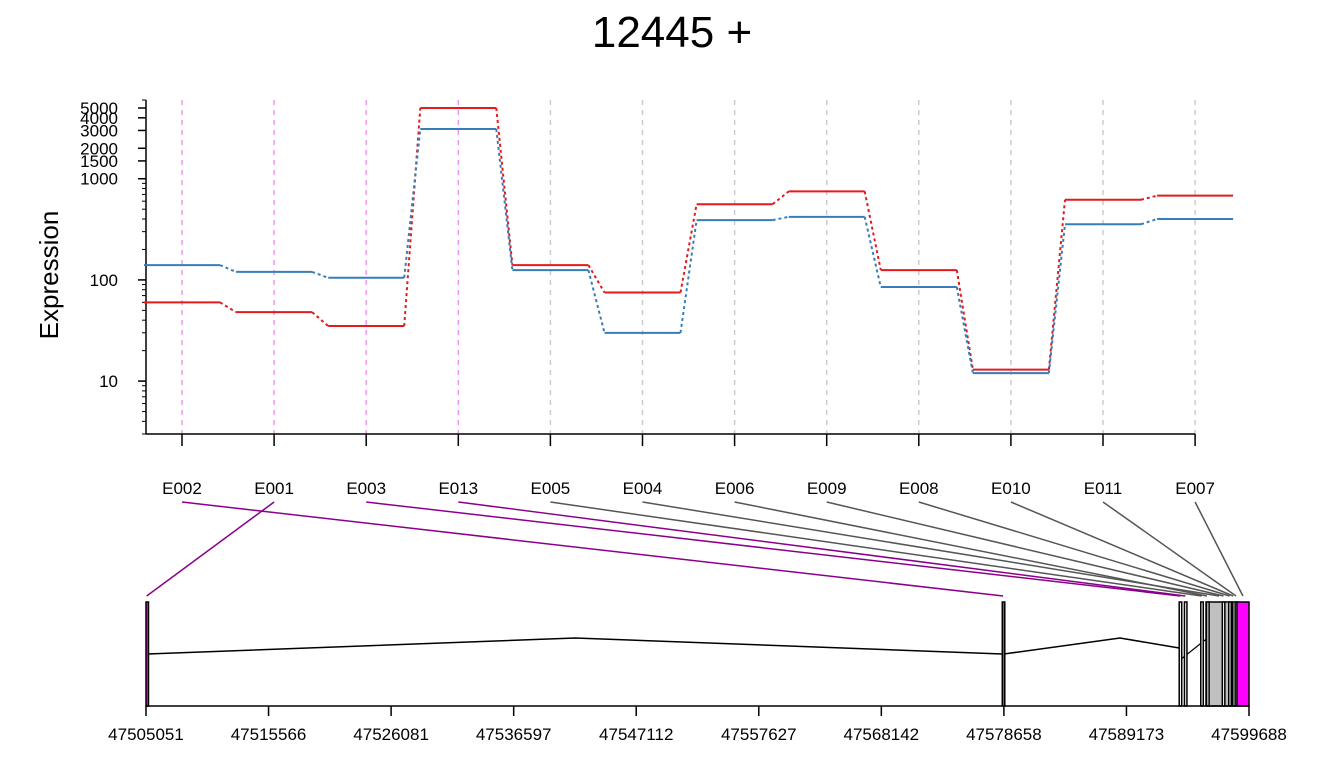 The height and width of the screenshot is (768, 1344). I want to click on link-e009, so click(1025, 549).